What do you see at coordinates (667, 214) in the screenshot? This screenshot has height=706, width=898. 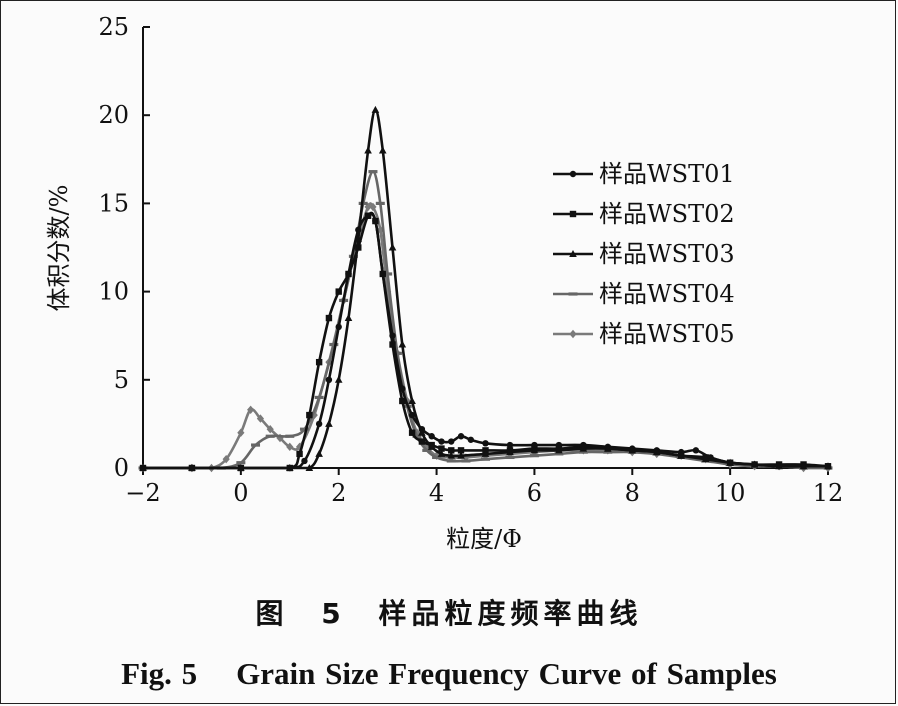 I see `legend-label: 样品WST02` at bounding box center [667, 214].